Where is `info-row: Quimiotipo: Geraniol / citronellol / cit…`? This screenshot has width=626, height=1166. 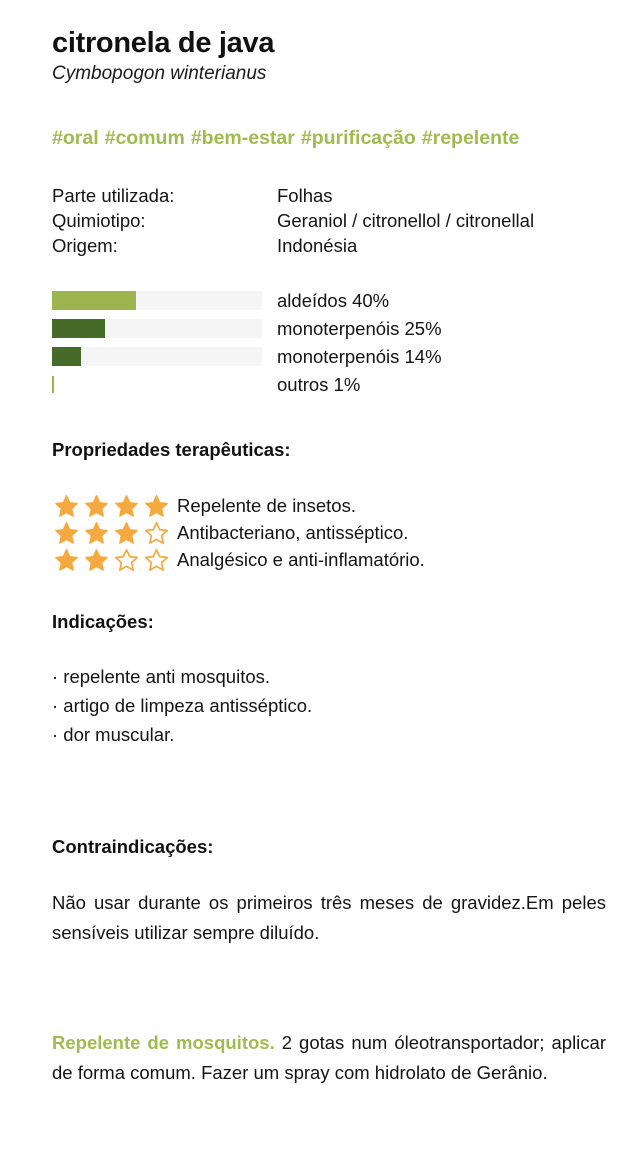
info-row: Quimiotipo: Geraniol / citronellol / cit… is located at coordinates (332, 220).